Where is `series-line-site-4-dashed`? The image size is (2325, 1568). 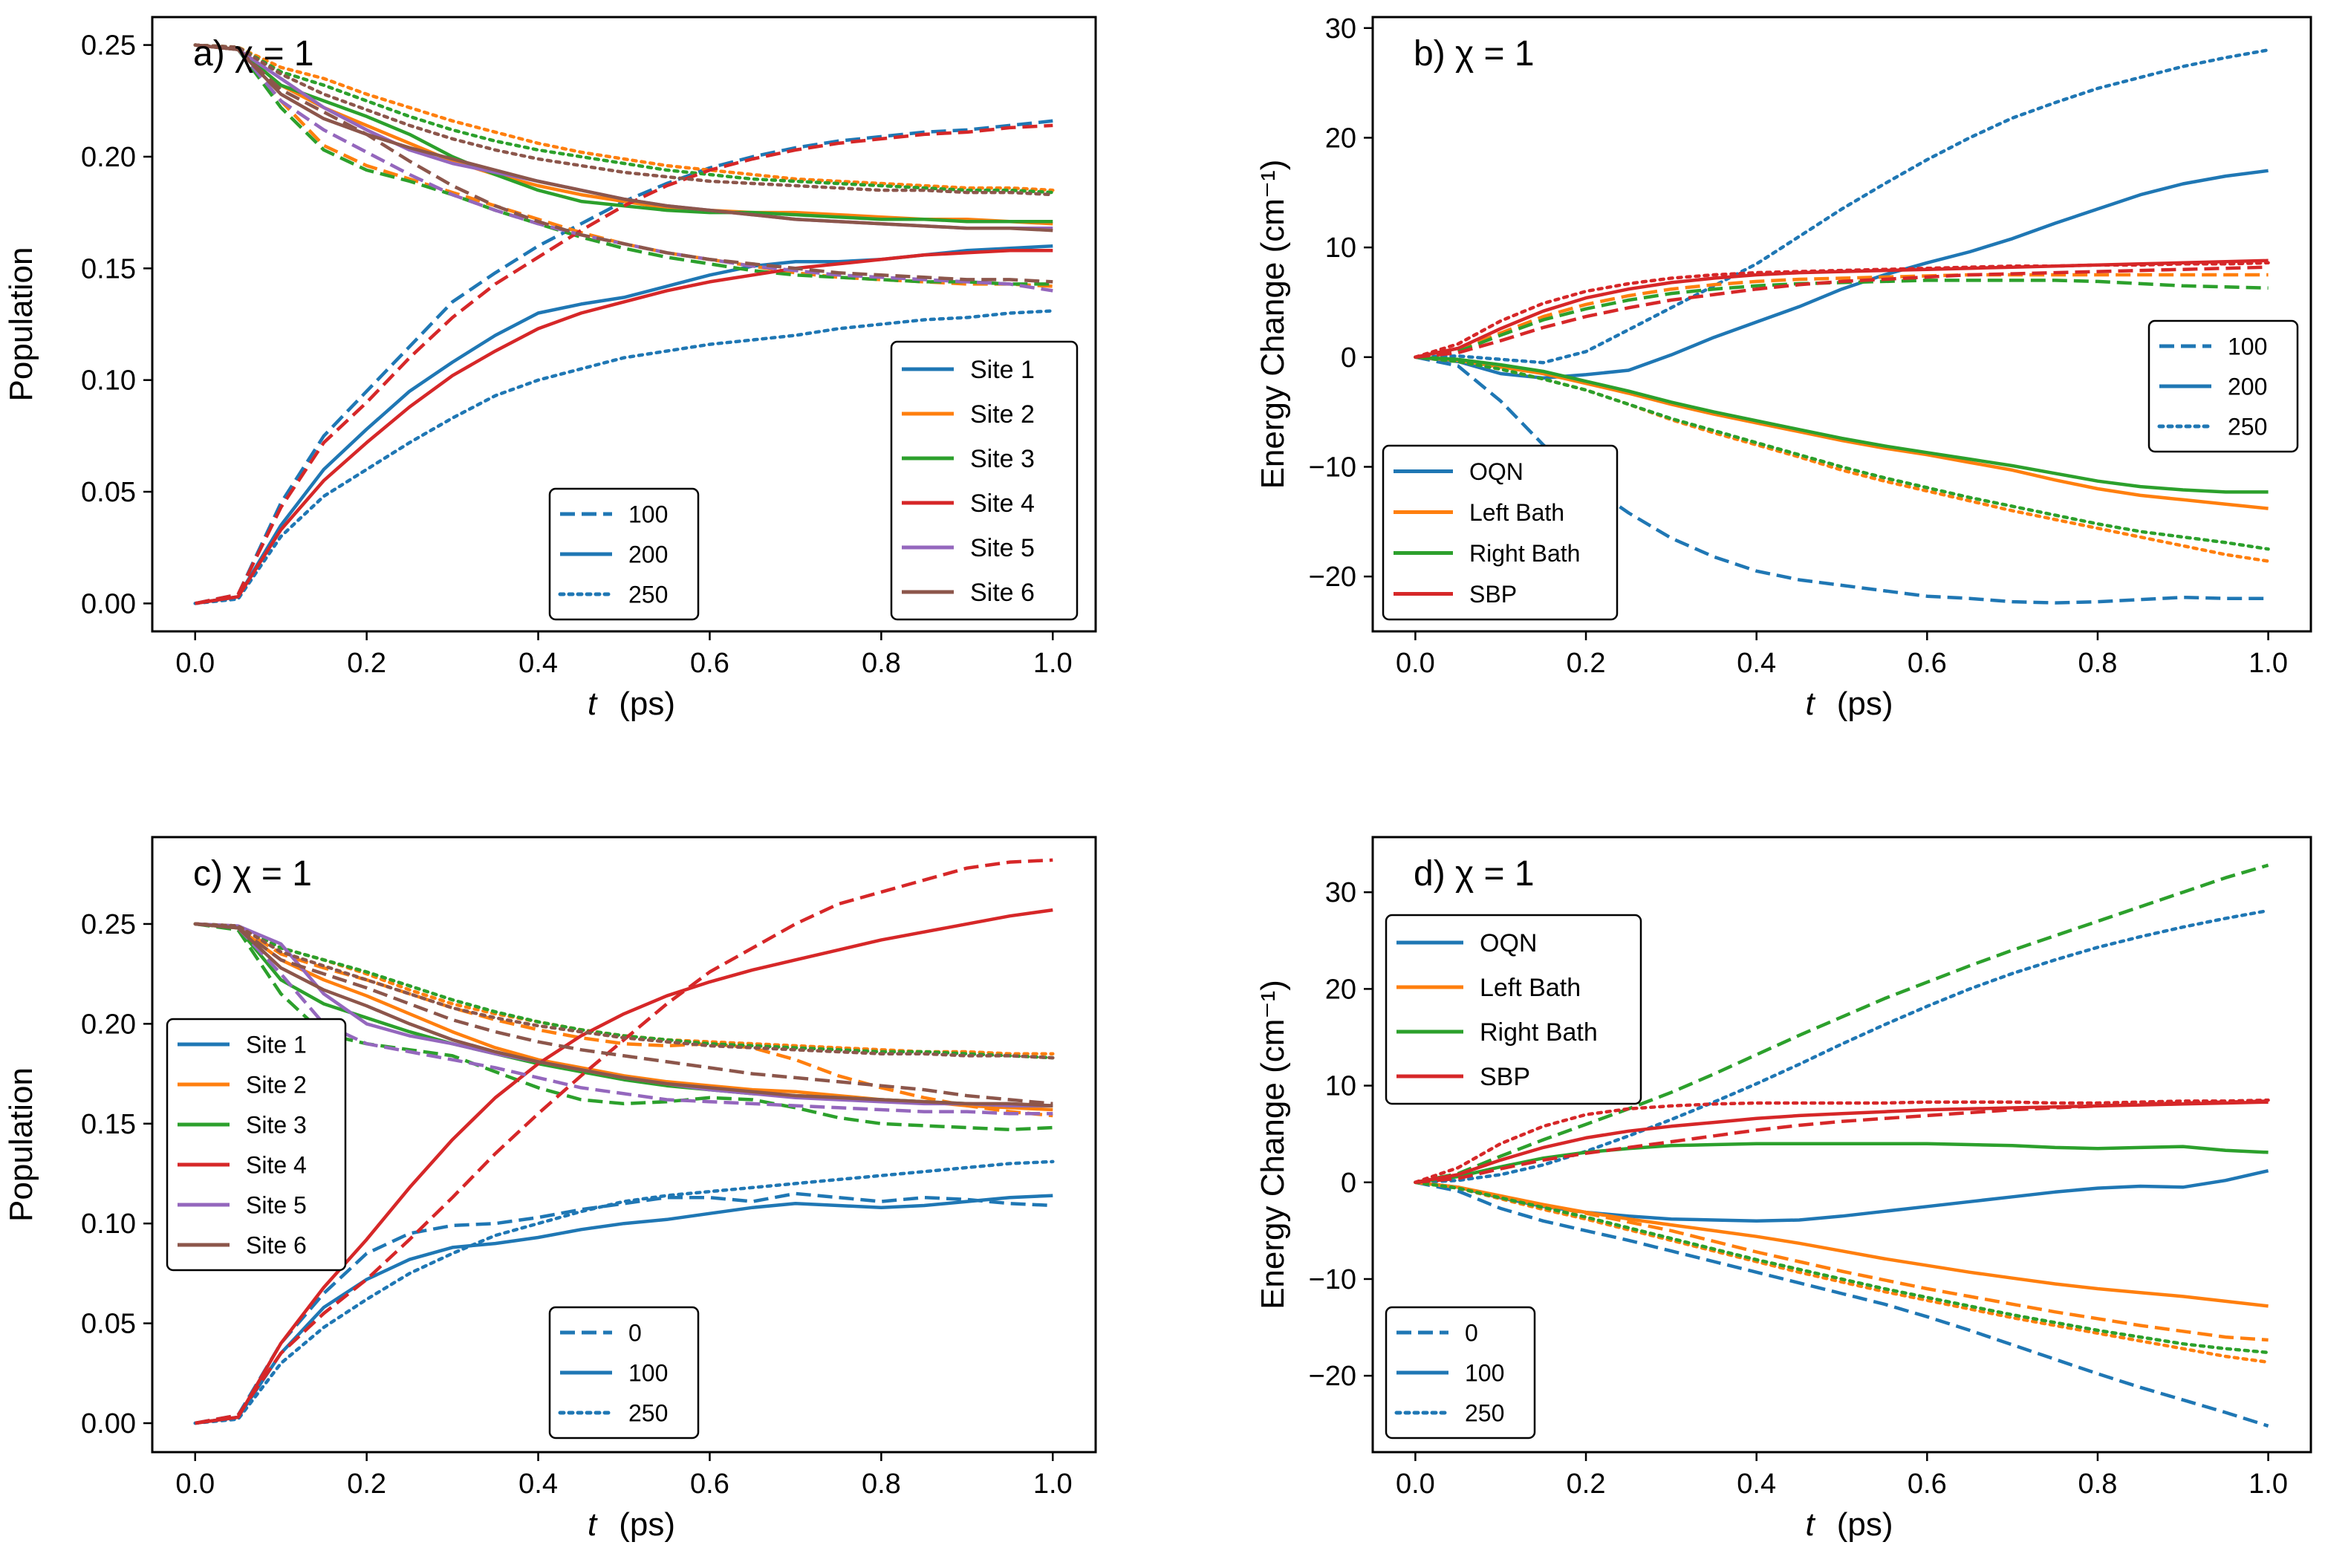 series-line-site-4-dashed is located at coordinates (624, 364).